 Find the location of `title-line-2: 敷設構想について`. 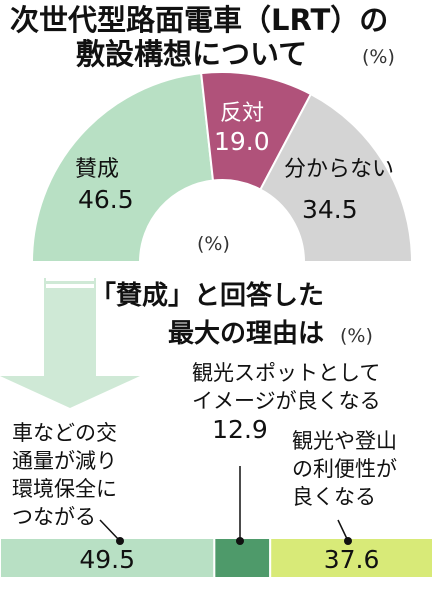

title-line-2: 敷設構想について is located at coordinates (191, 54).